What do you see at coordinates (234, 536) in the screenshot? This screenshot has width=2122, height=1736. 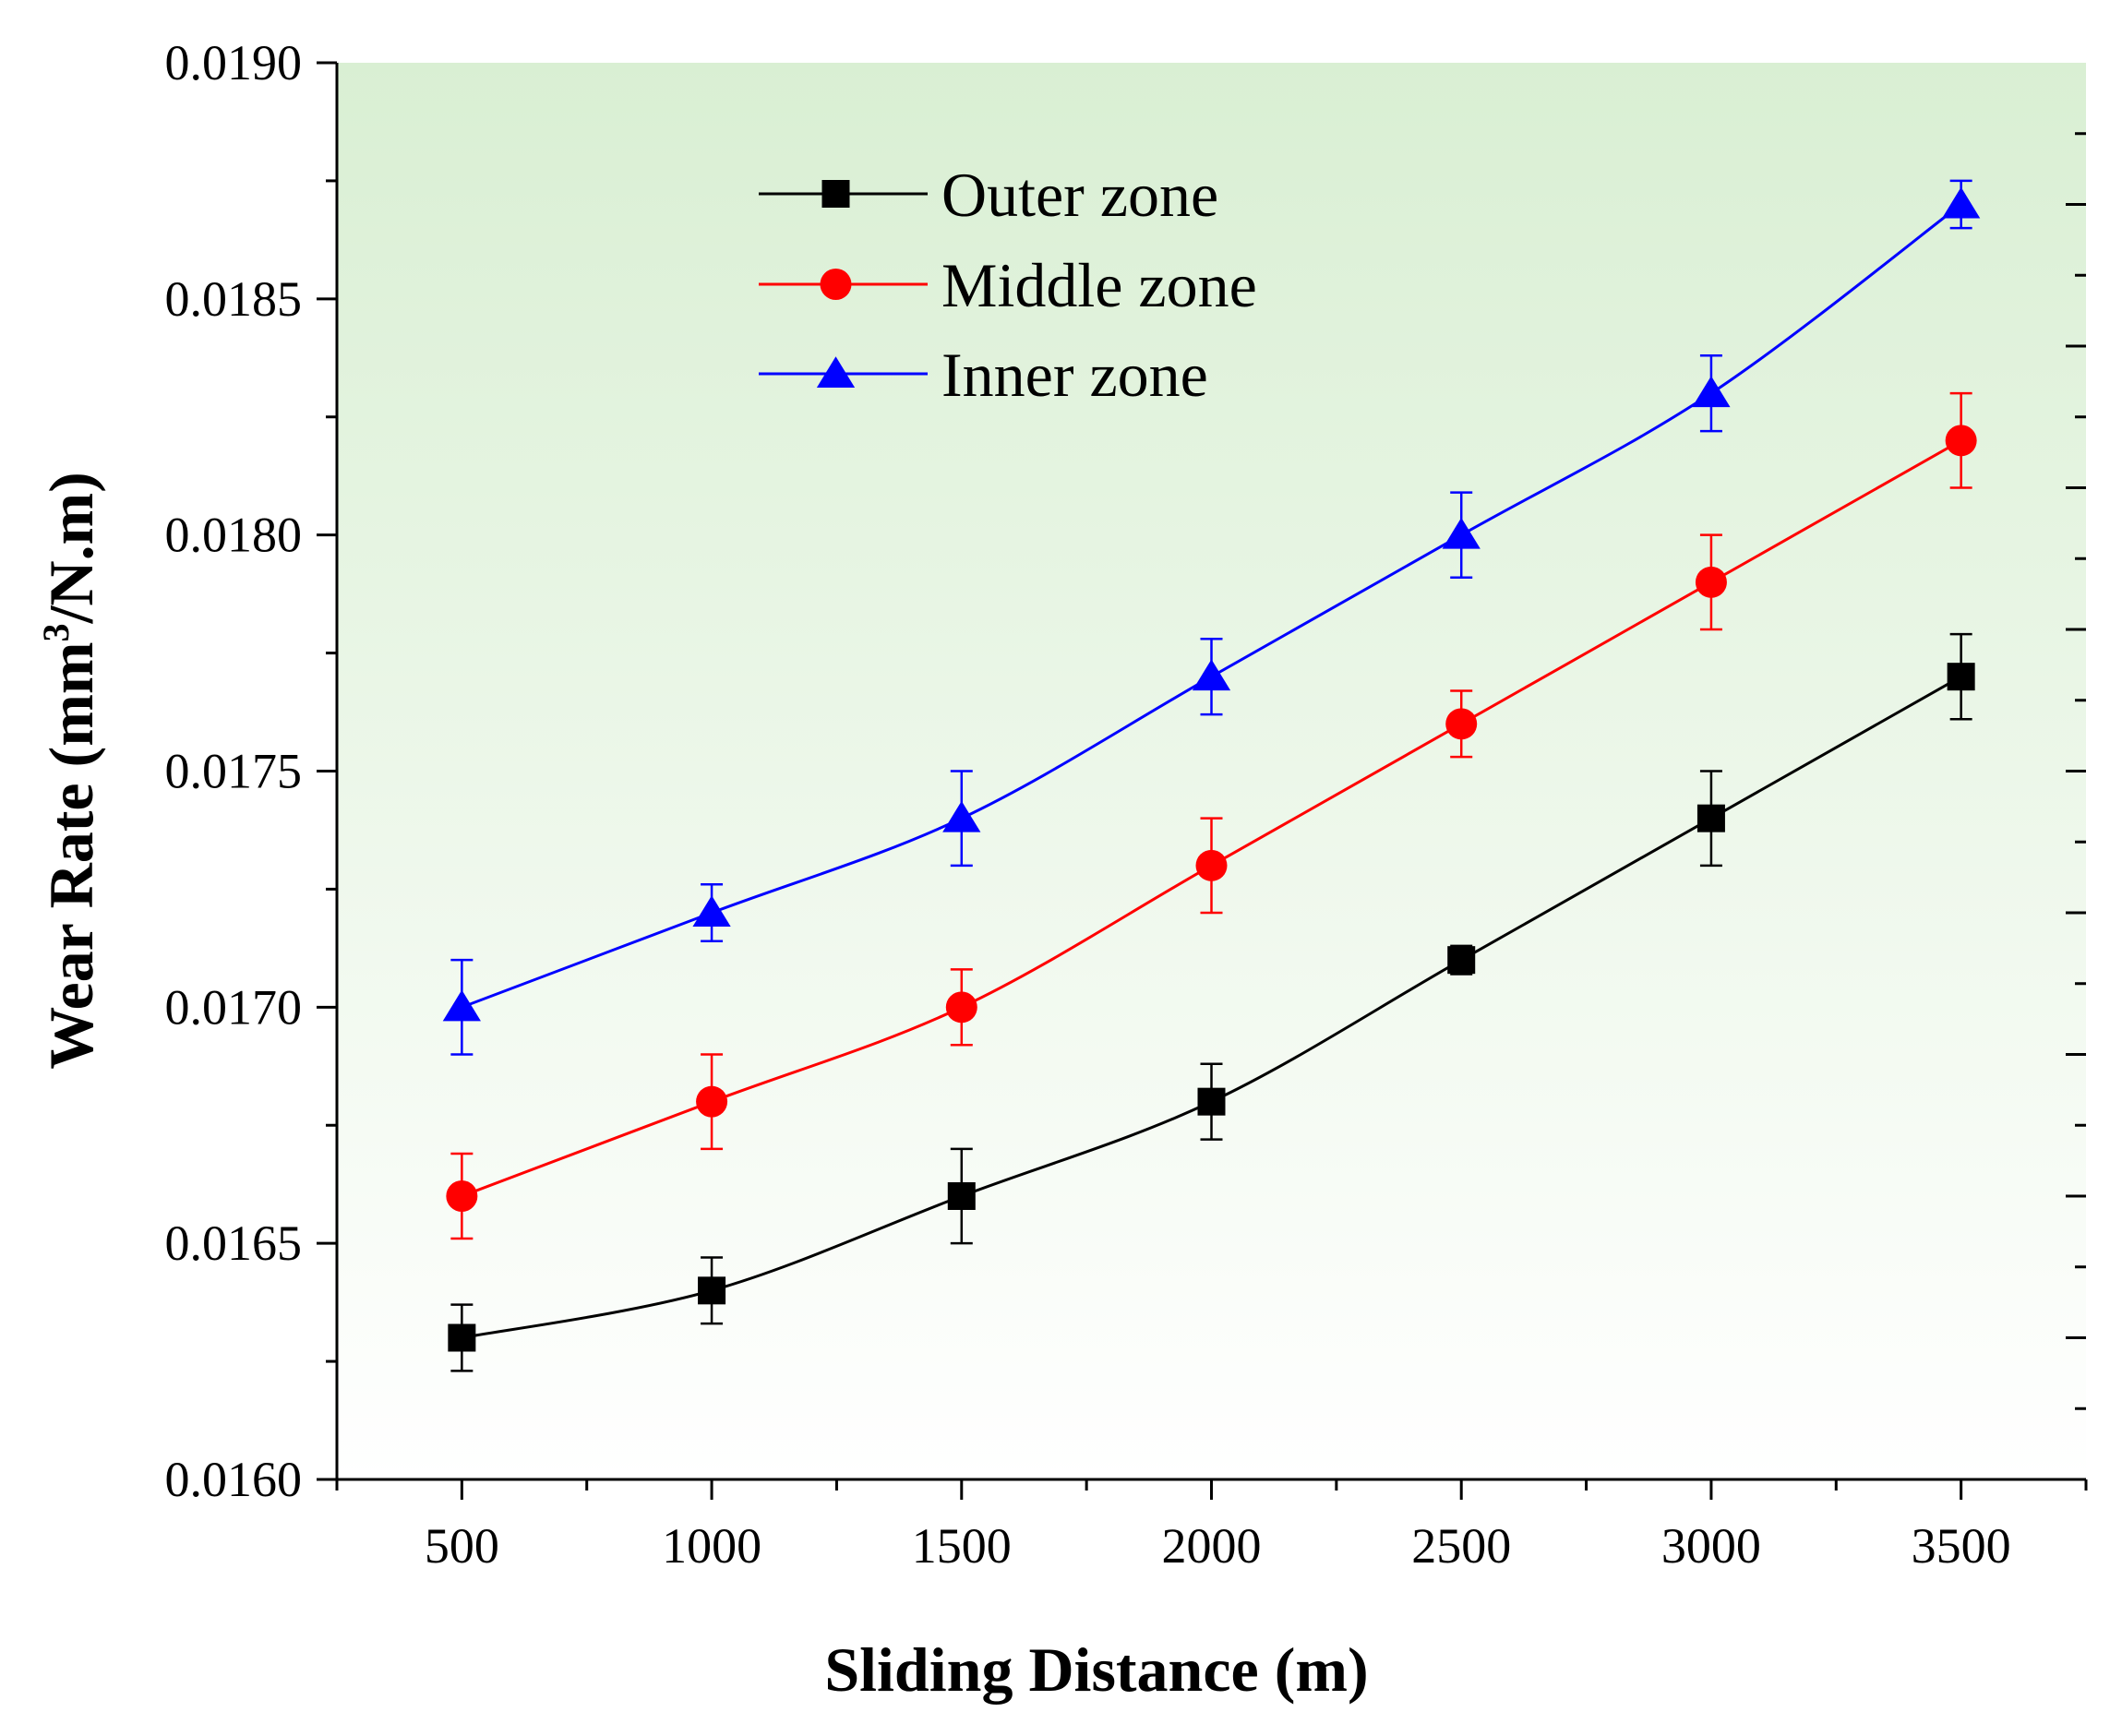 I see `y-tick-label: 0.0180` at bounding box center [234, 536].